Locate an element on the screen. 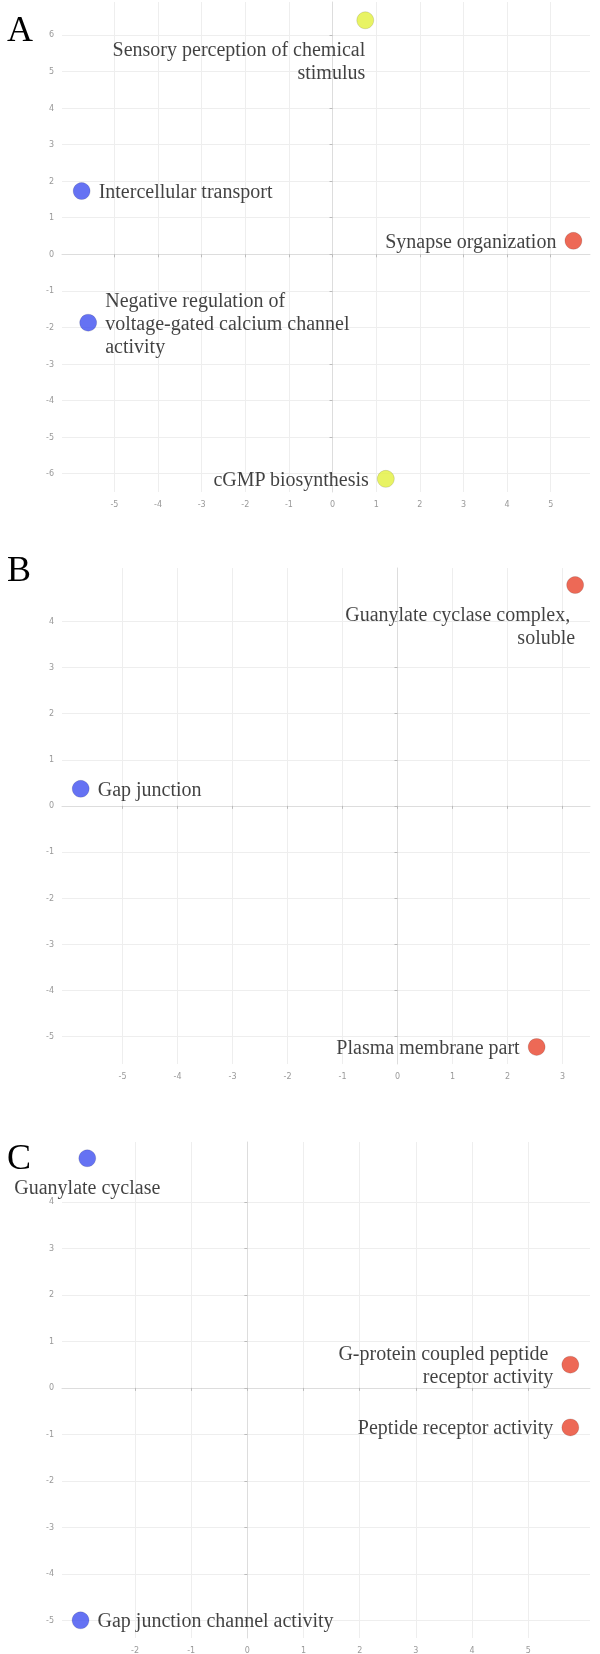 This screenshot has width=600, height=1654. data-label: Guanylate cyclase complex, soluble is located at coordinates (460, 625).